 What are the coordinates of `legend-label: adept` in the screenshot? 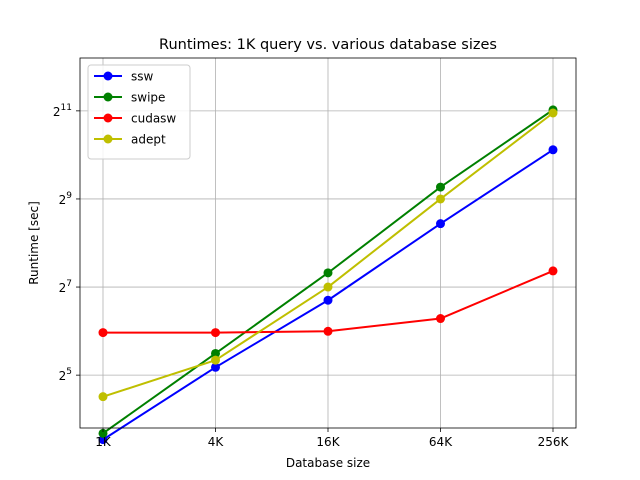 It's located at (148, 140).